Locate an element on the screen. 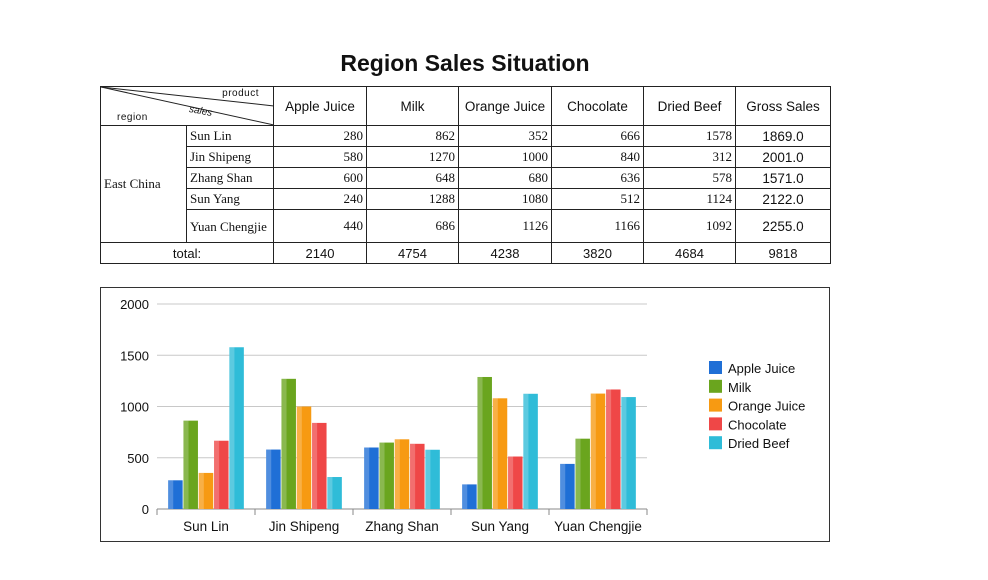 Image resolution: width=988 pixels, height=580 pixels. table-cell: 1166 is located at coordinates (597, 226).